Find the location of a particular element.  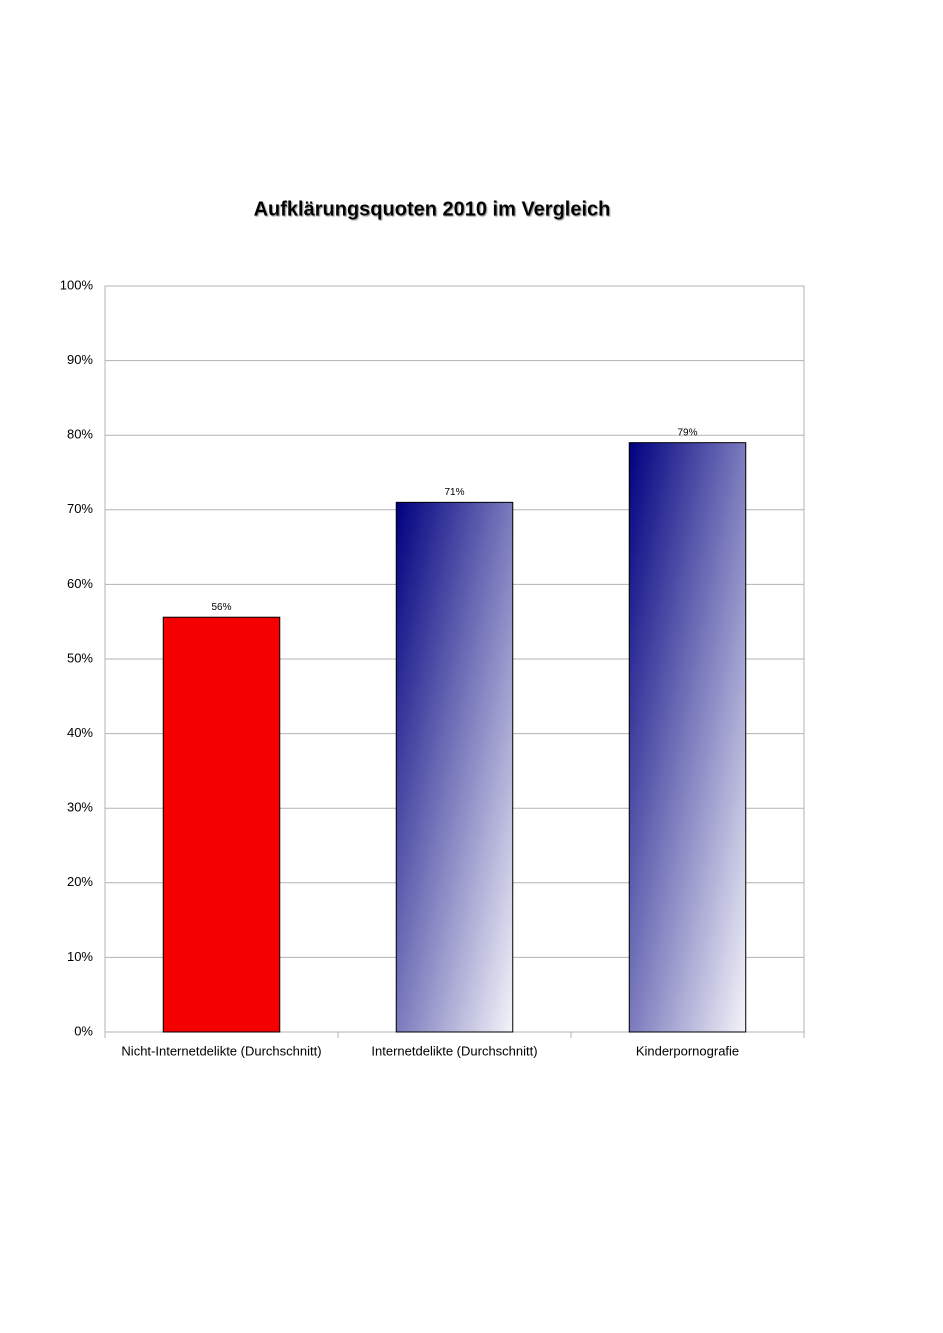

value-label: 79% is located at coordinates (687, 432).